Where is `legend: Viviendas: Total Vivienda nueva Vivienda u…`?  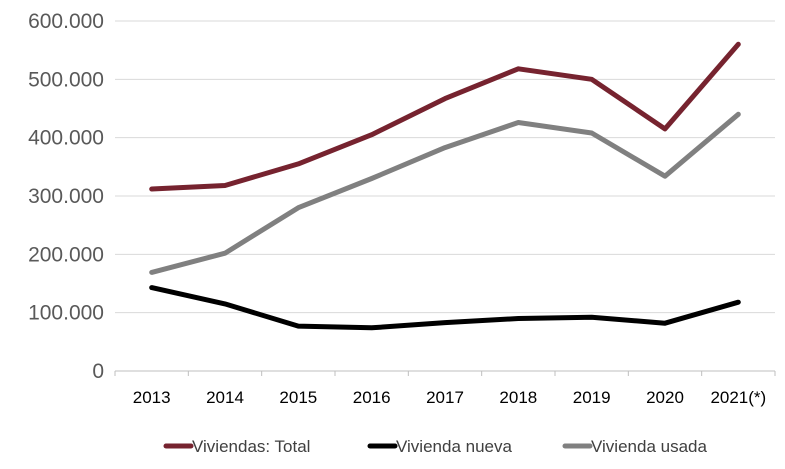 legend: Viviendas: Total Vivienda nueva Vivienda u… is located at coordinates (435, 446).